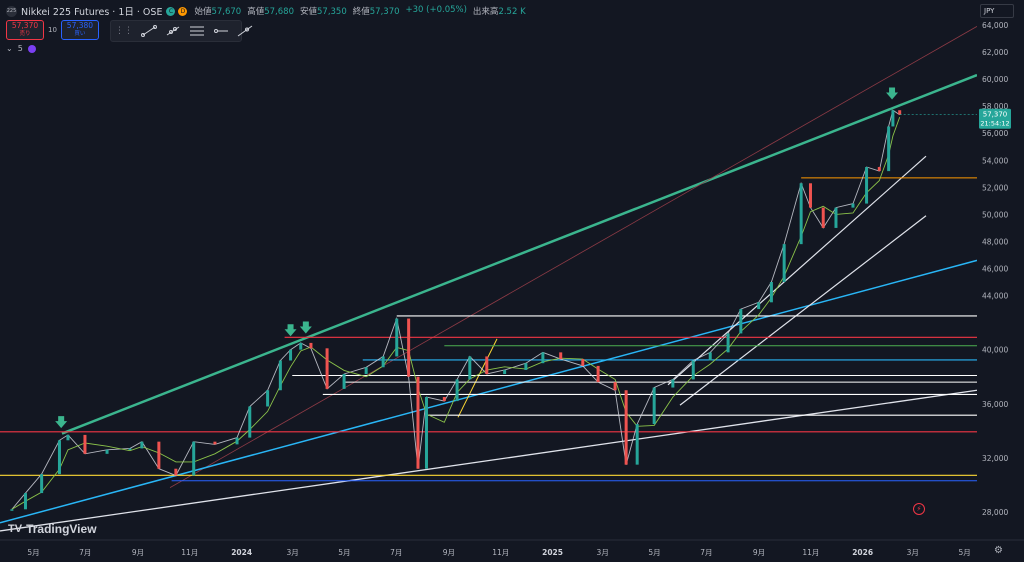  I want to click on brand-name: TradingView, so click(61, 529).